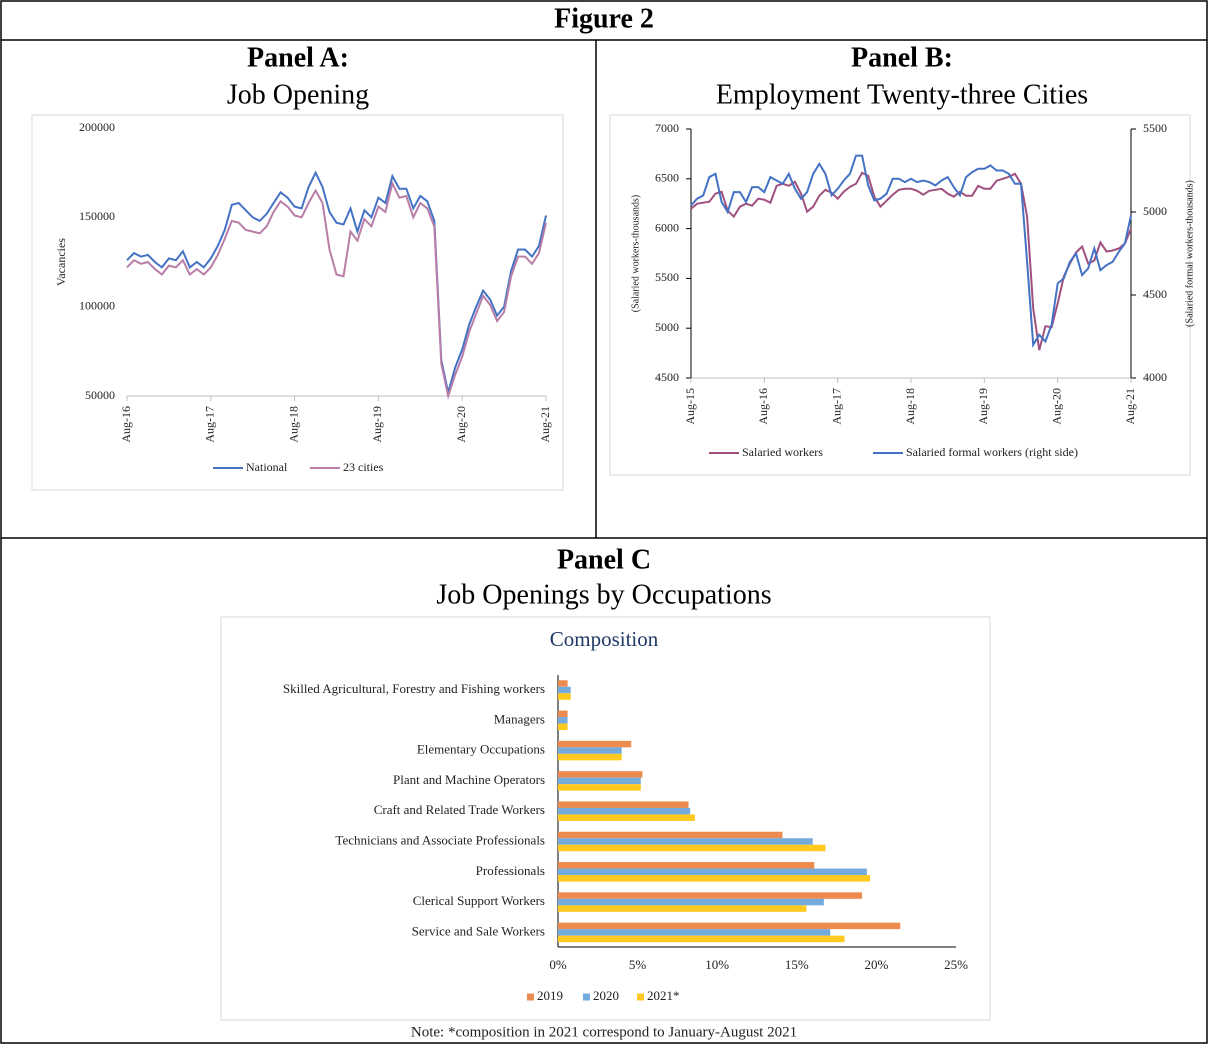 Image resolution: width=1208 pixels, height=1044 pixels. Describe the element at coordinates (267, 467) in the screenshot. I see `legend-label: National` at that location.